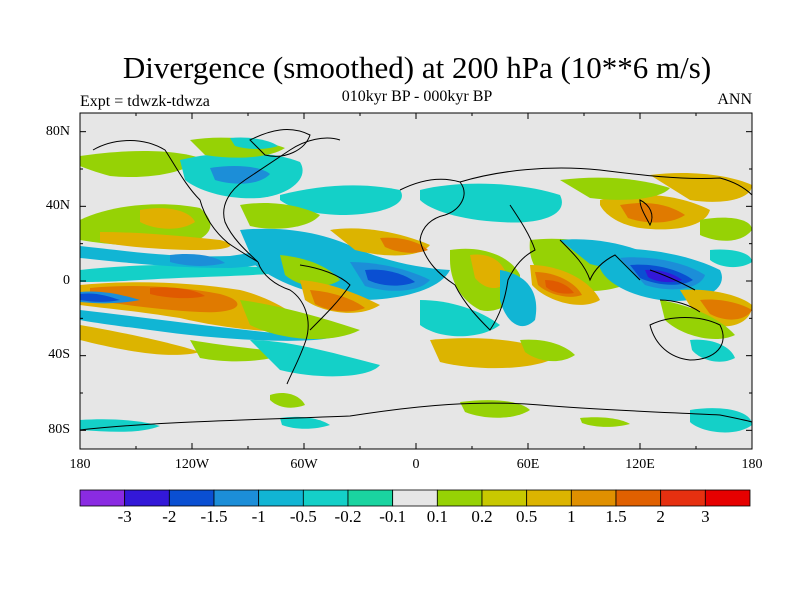 The width and height of the screenshot is (800, 600). Describe the element at coordinates (482, 516) in the screenshot. I see `colorbar-label: 0.2` at that location.